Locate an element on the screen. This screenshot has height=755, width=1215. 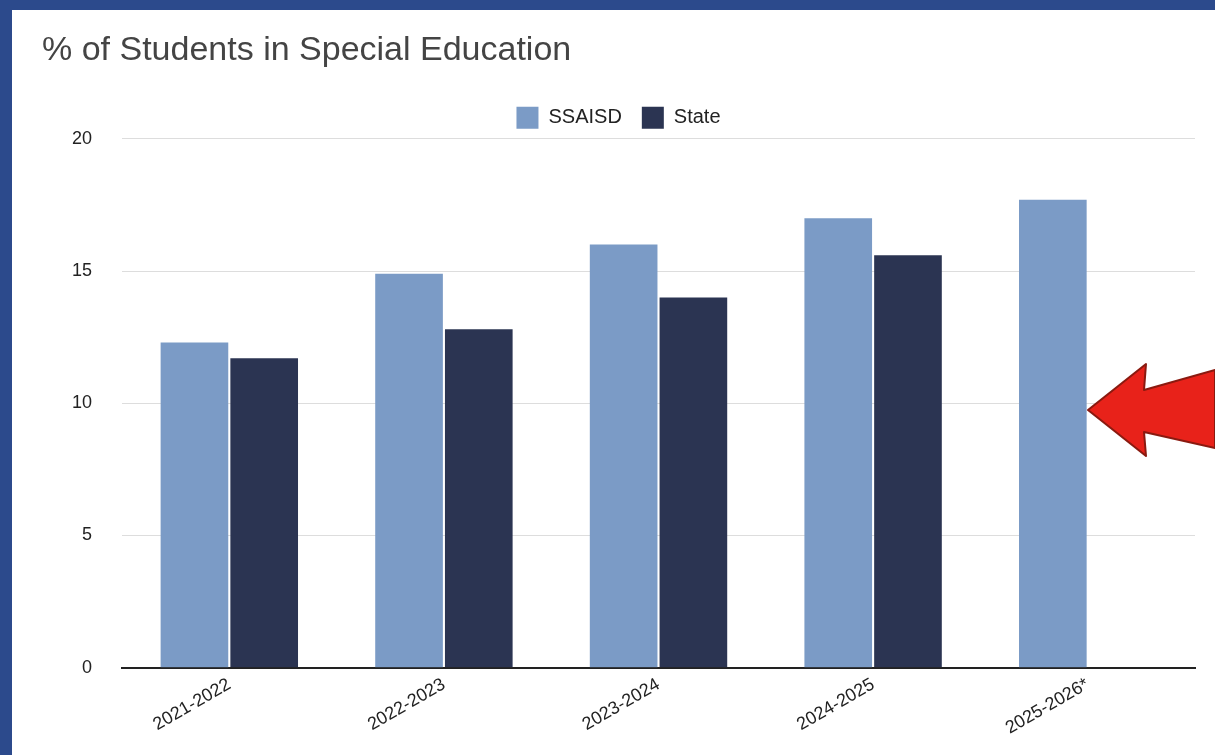
legend-label: State is located at coordinates (697, 116).